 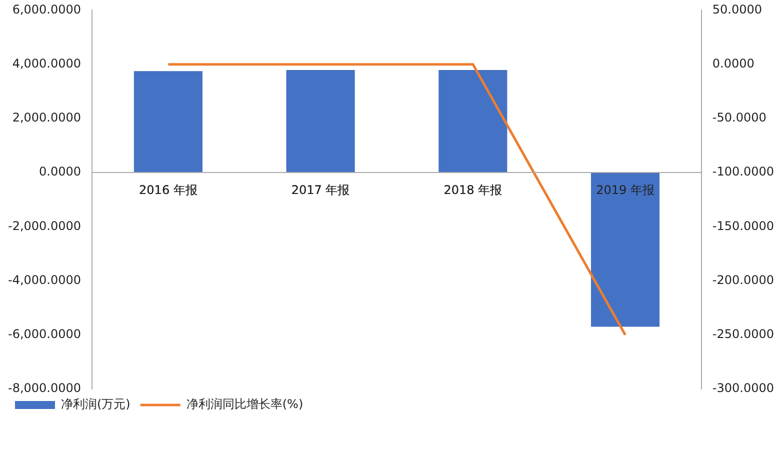 What do you see at coordinates (743, 171) in the screenshot?
I see `y2-tick-label: -100.0000` at bounding box center [743, 171].